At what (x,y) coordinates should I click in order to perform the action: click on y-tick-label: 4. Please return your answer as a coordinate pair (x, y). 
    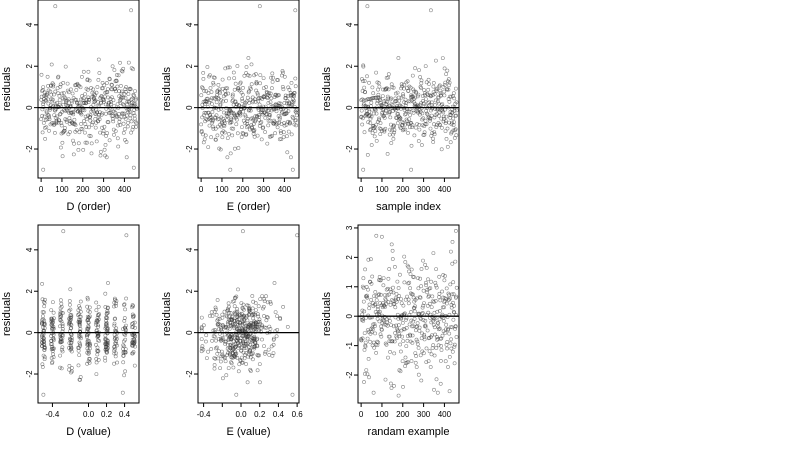
    Looking at the image, I should click on (349, 24).